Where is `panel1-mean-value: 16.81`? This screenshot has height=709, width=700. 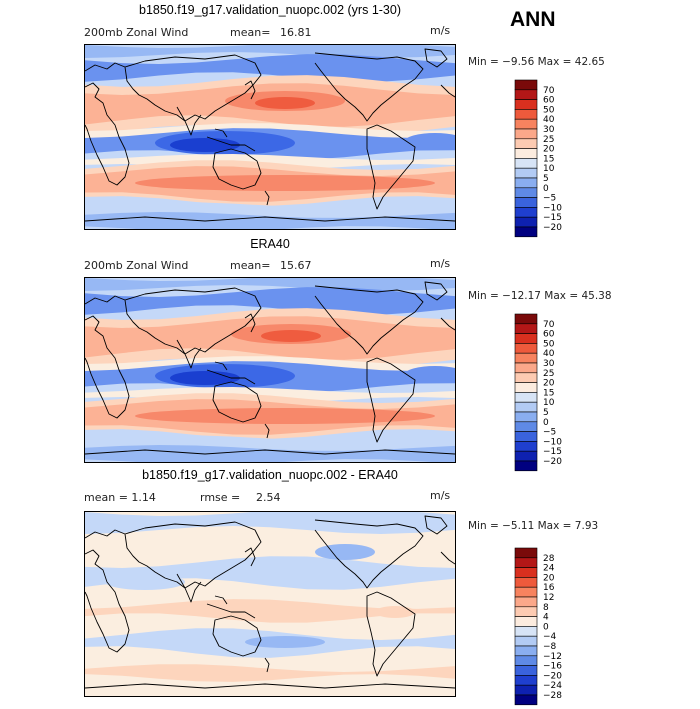 panel1-mean-value: 16.81 is located at coordinates (296, 32).